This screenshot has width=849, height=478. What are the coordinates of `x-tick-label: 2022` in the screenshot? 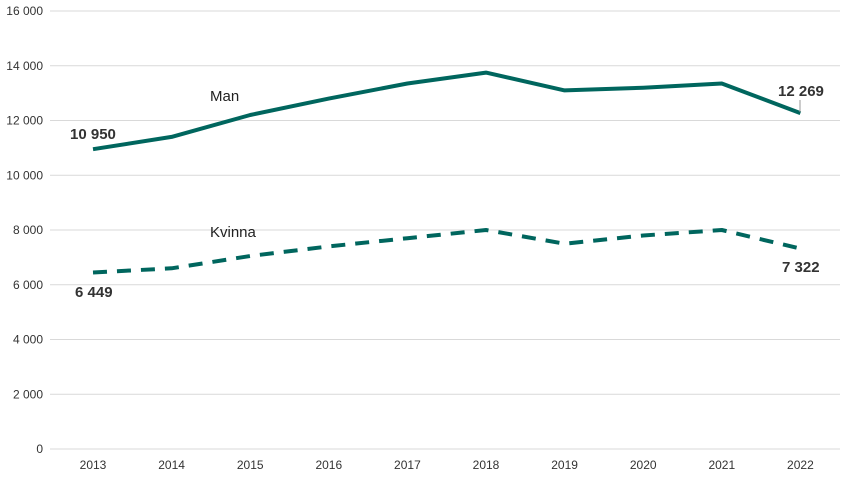 It's located at (800, 465).